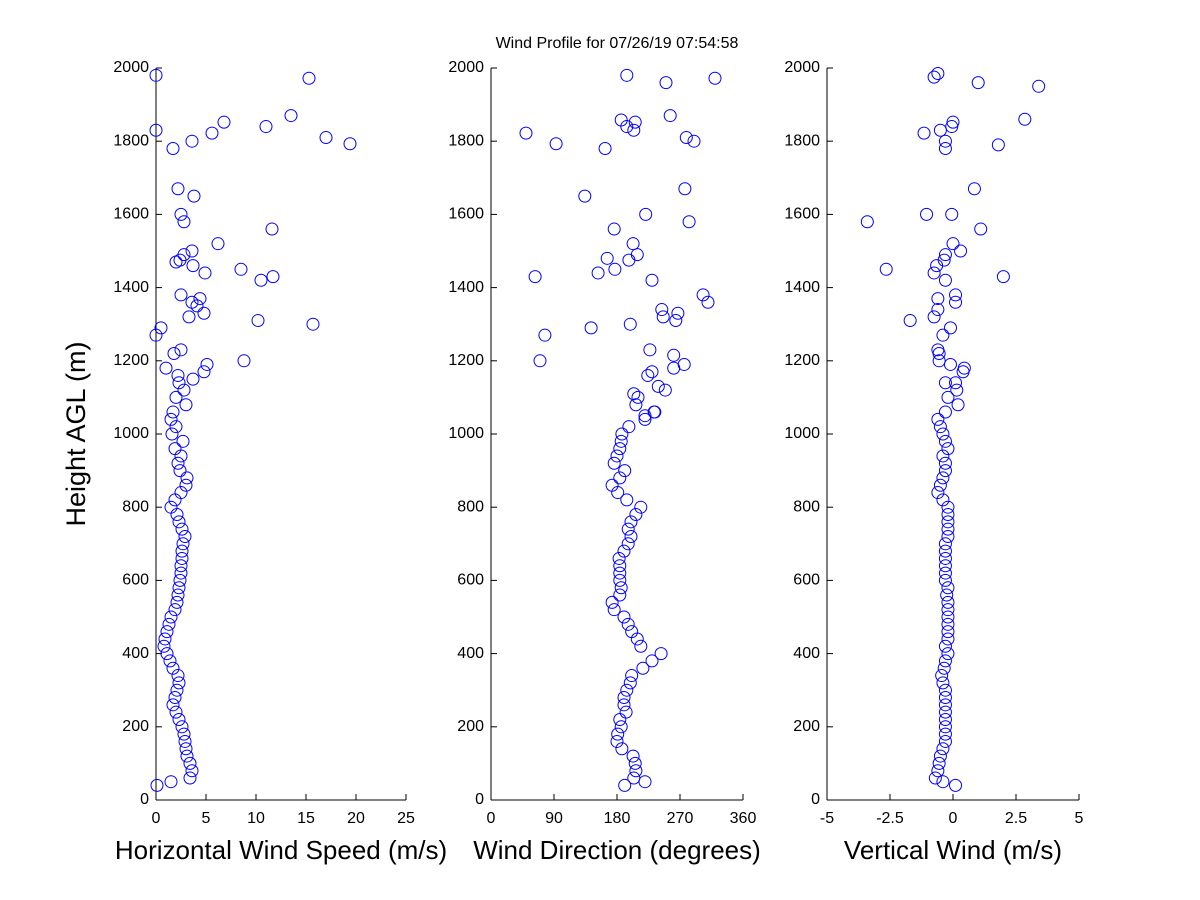 This screenshot has width=1200, height=900. Describe the element at coordinates (256, 818) in the screenshot. I see `x-tick-label: 10` at that location.